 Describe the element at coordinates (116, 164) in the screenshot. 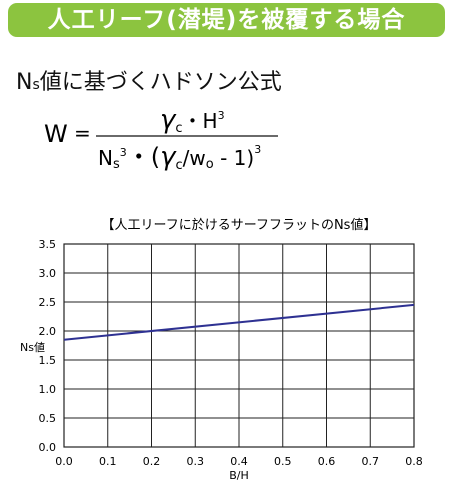

I see `formula-part: s` at that location.